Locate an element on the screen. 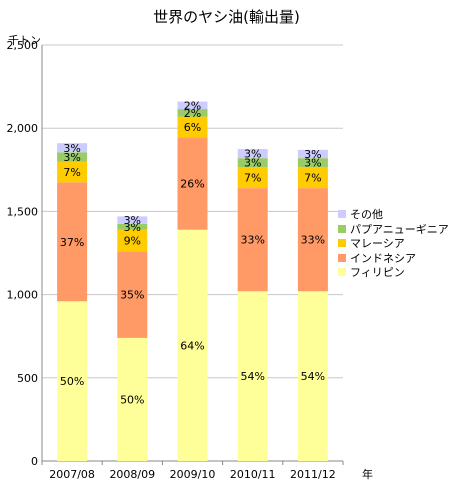  legend-label: マレーシア is located at coordinates (377, 244).